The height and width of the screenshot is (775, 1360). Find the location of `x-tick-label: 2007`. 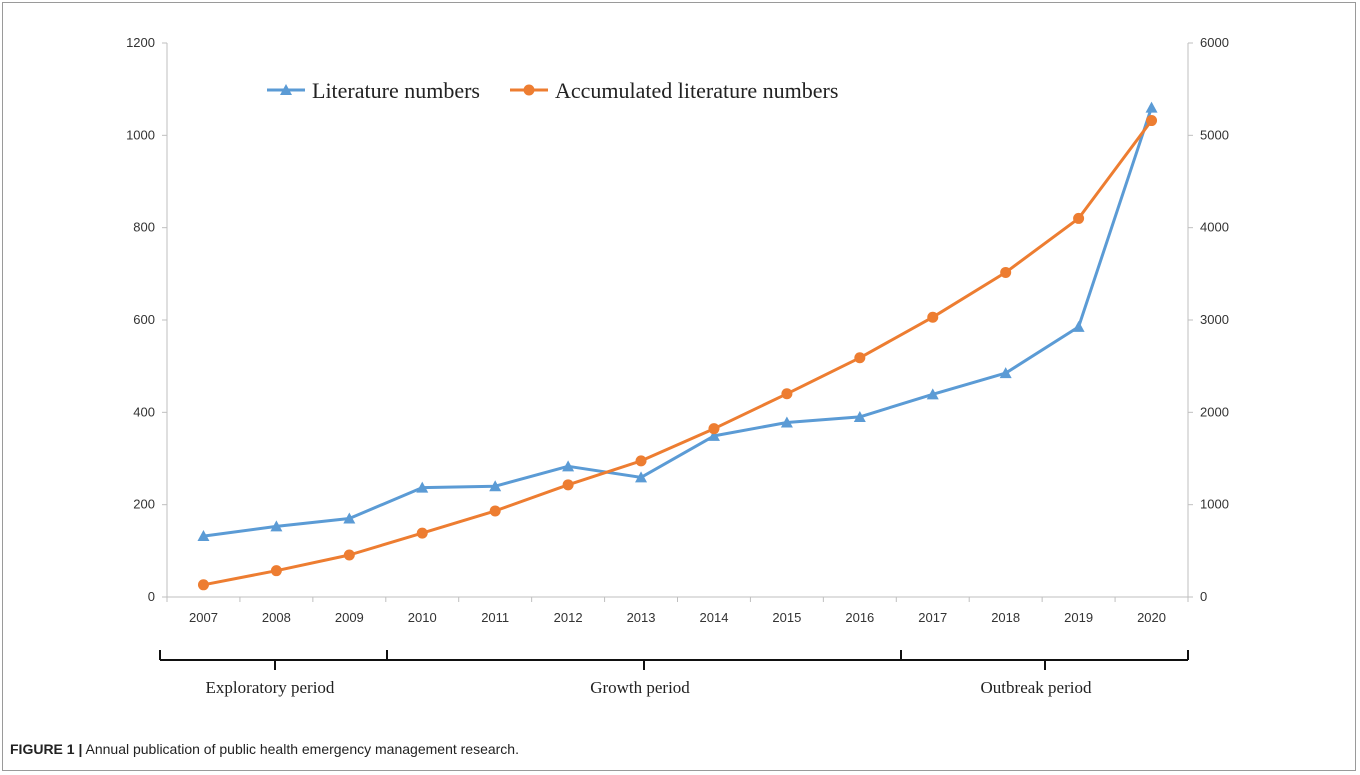

x-tick-label: 2007 is located at coordinates (203, 617).